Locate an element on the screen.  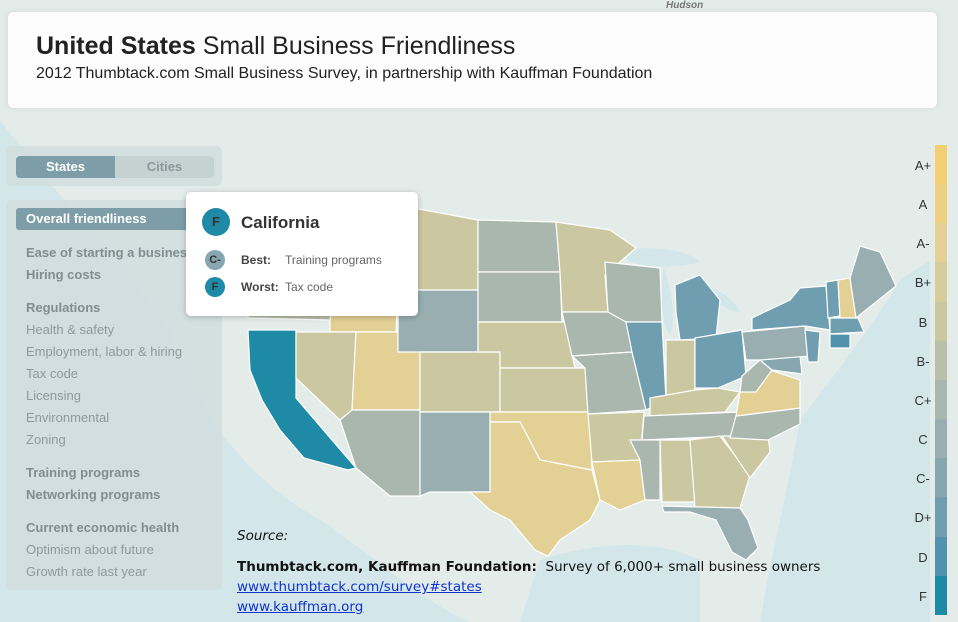
worst-grade-badge: F is located at coordinates (215, 287).